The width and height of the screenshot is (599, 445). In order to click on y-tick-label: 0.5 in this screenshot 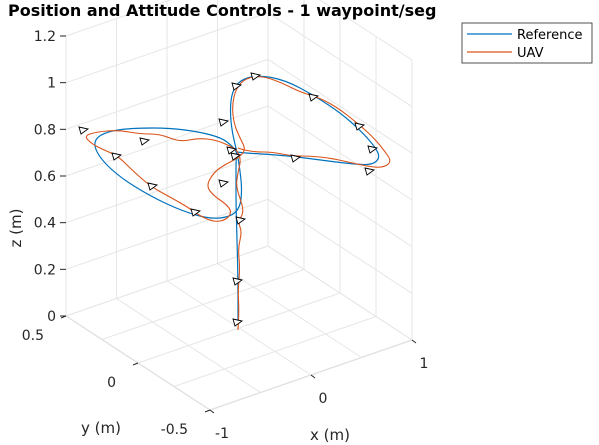, I will do `click(33, 336)`.